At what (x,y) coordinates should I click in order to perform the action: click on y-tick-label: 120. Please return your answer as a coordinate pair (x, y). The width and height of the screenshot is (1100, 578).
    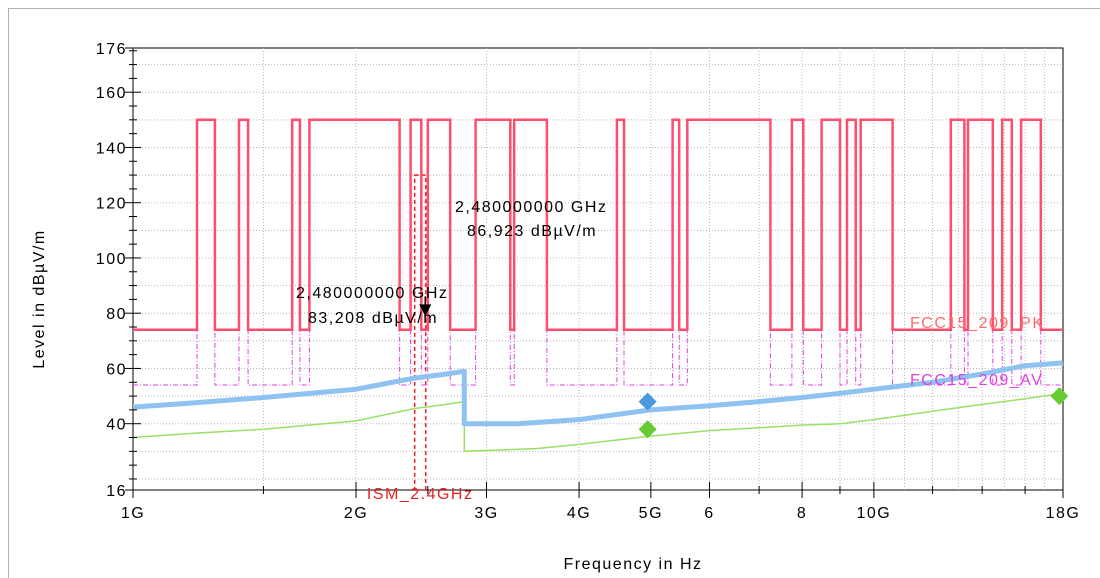
    Looking at the image, I should click on (111, 204).